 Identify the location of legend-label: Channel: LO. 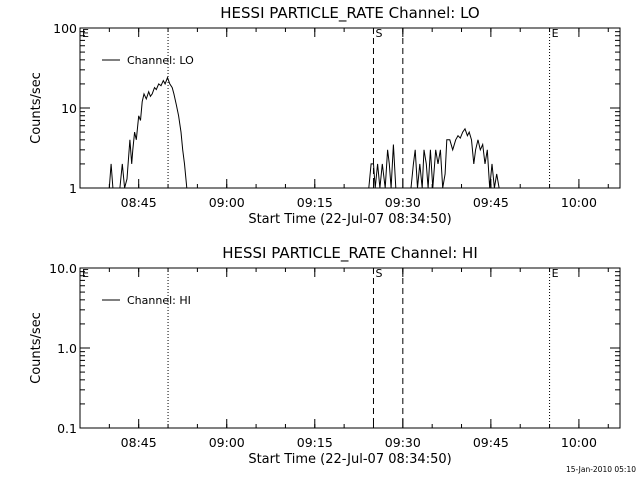
(160, 60).